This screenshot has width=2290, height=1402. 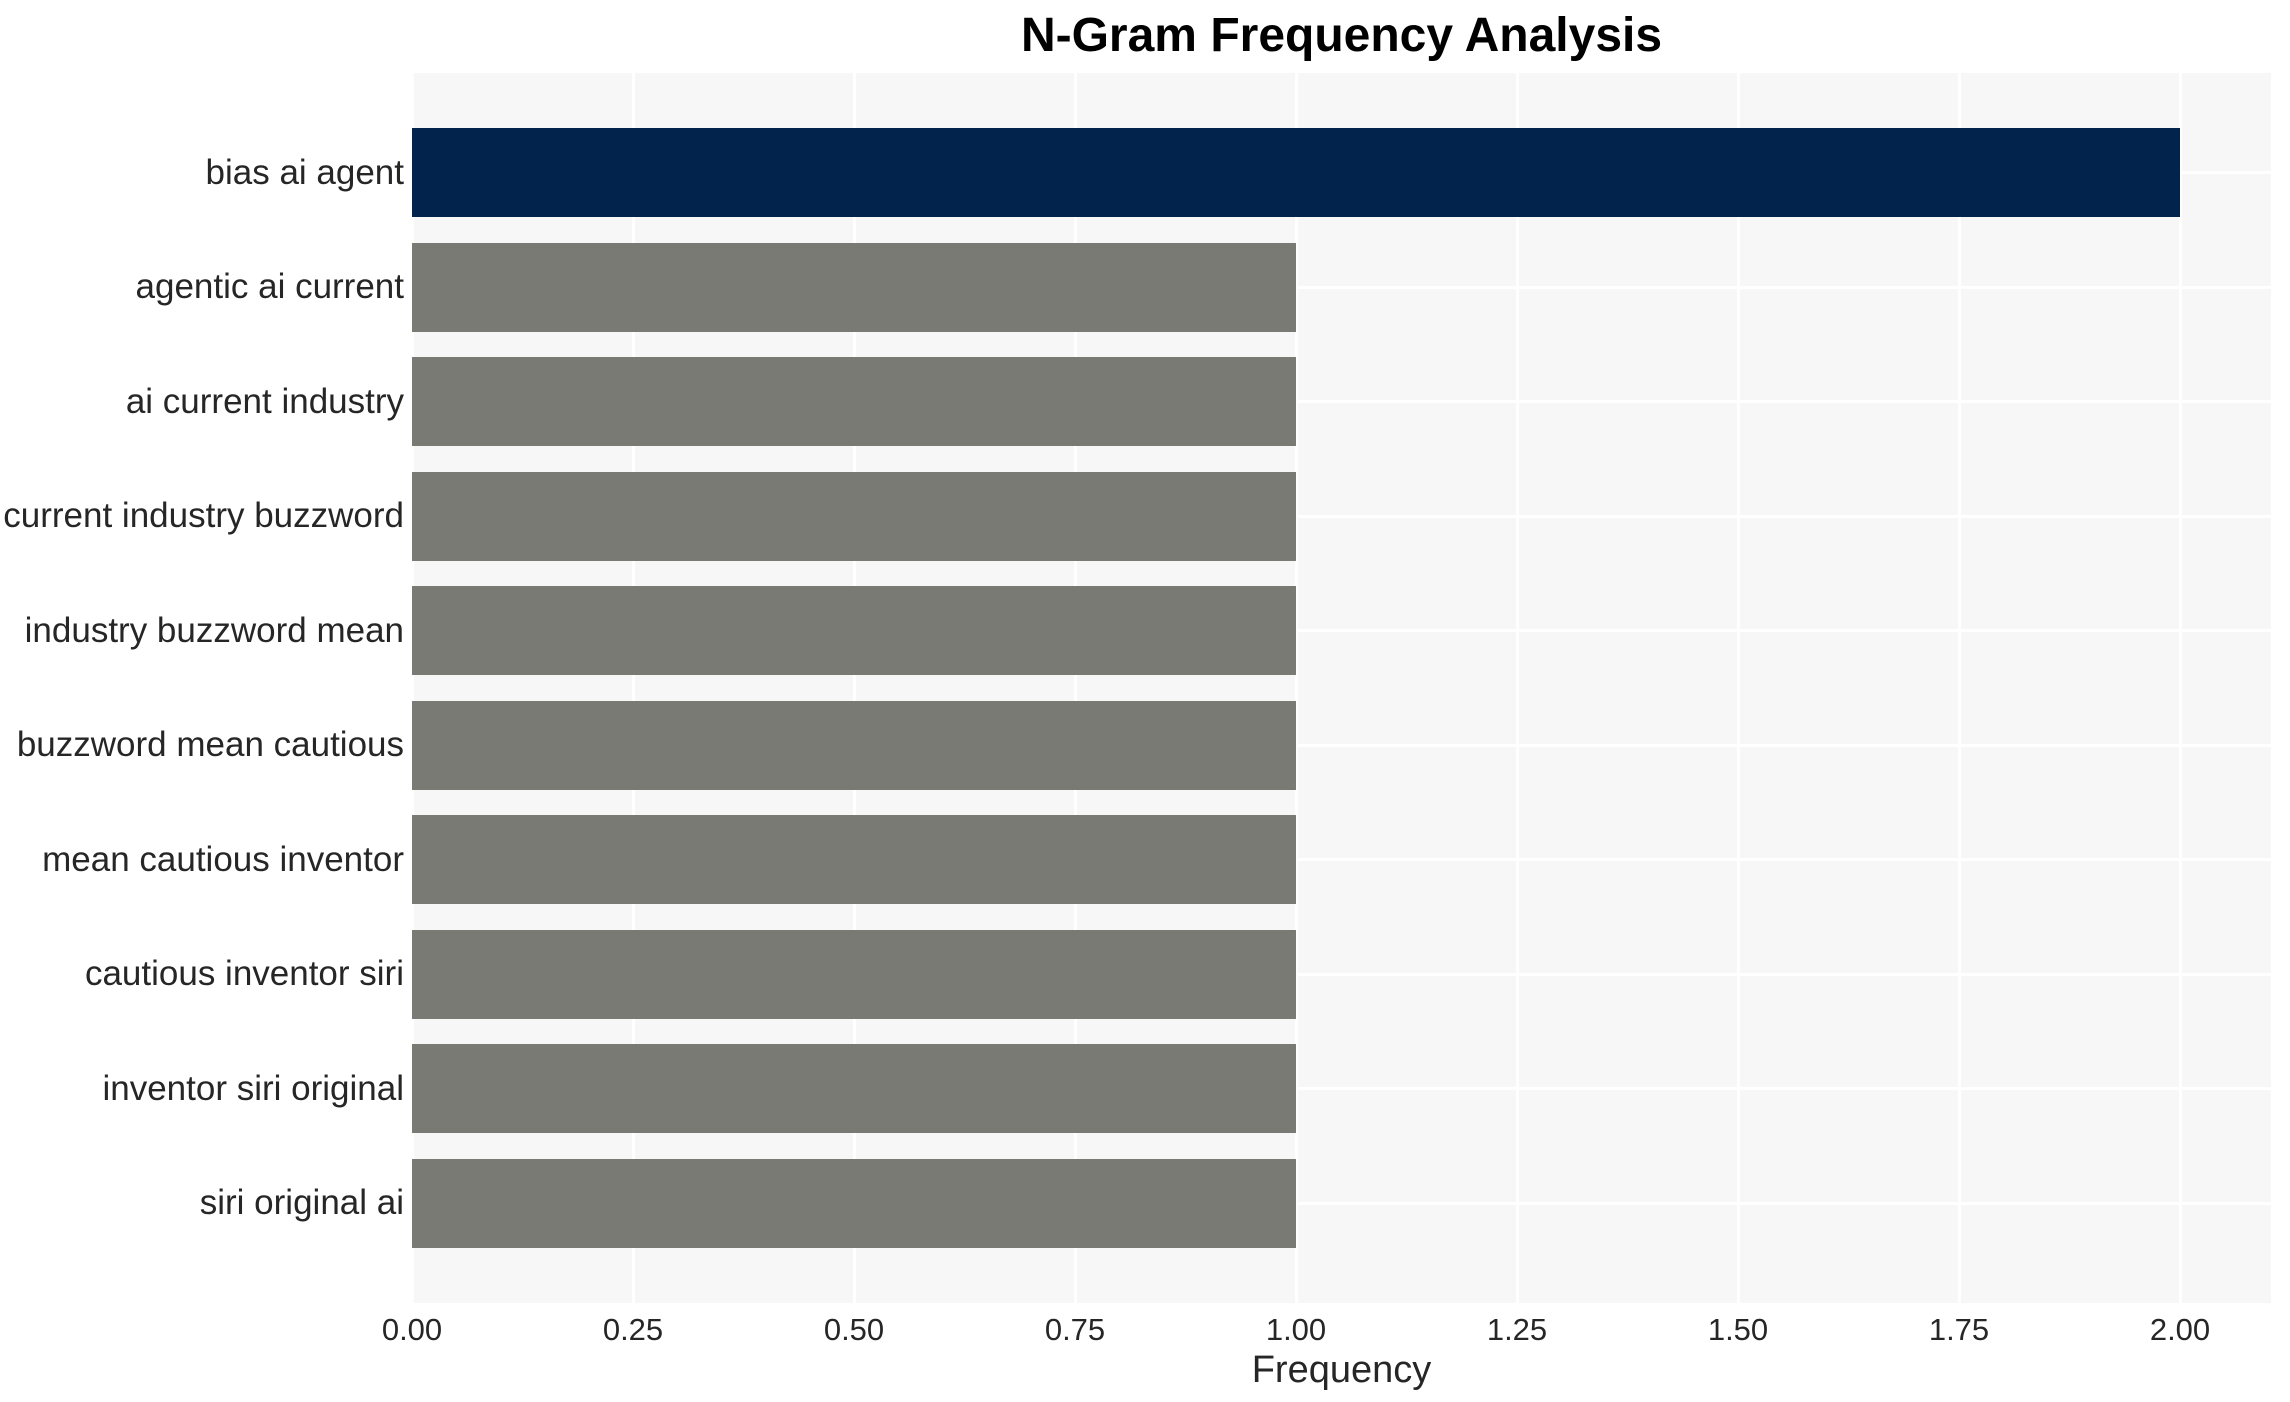 What do you see at coordinates (1738, 1329) in the screenshot?
I see `x-tick-label: 1.50` at bounding box center [1738, 1329].